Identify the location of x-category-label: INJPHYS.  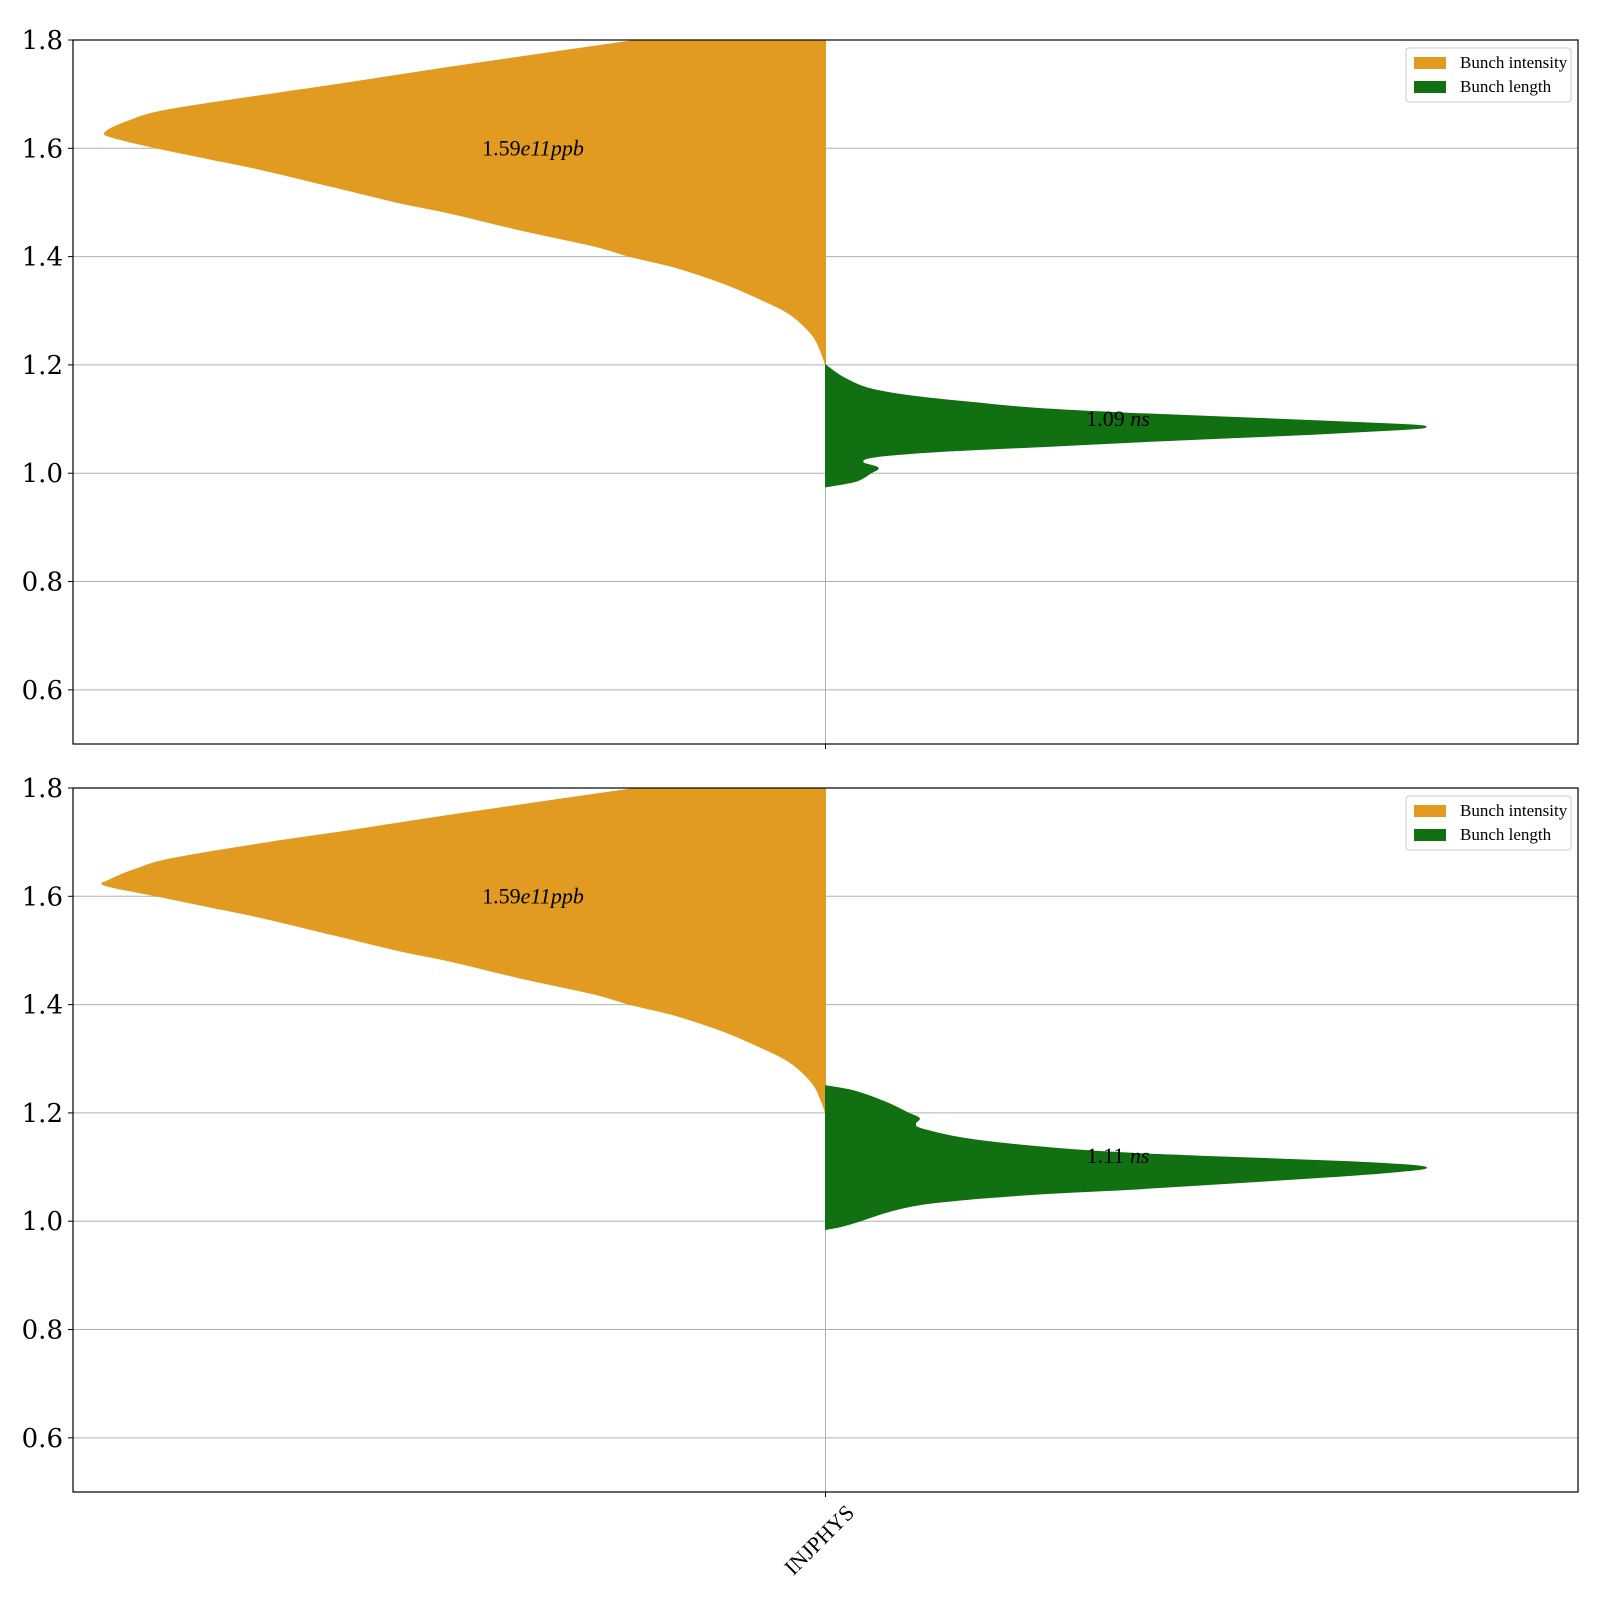
(819, 1540).